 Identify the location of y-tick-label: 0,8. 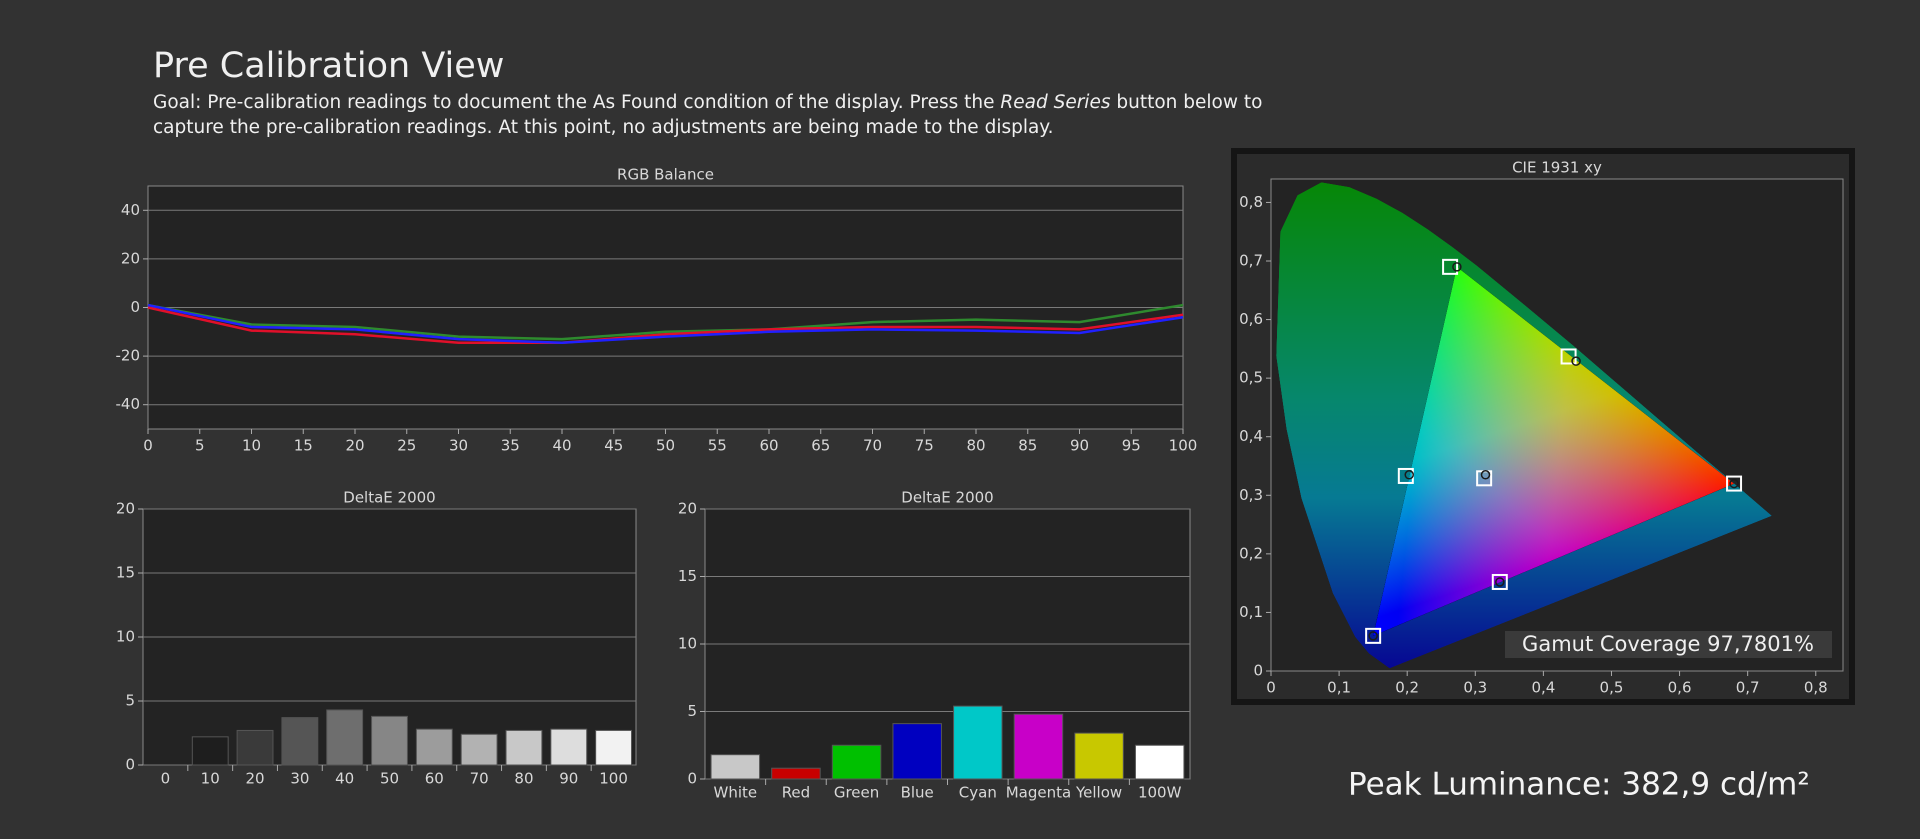
(1251, 202).